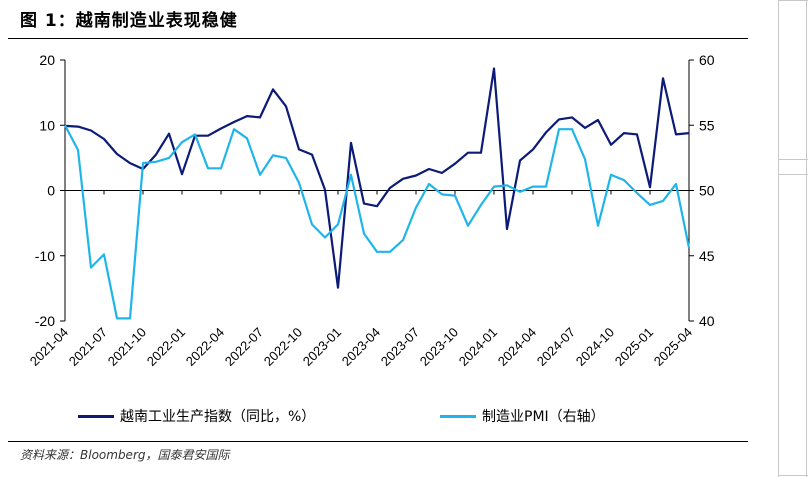 This screenshot has height=477, width=808. What do you see at coordinates (806, 238) in the screenshot?
I see `side-panel-border-right` at bounding box center [806, 238].